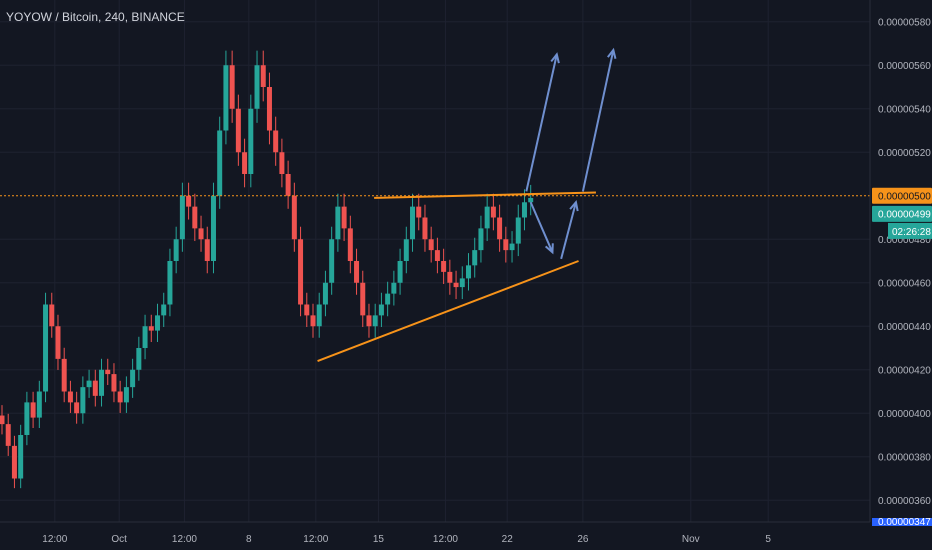 This screenshot has height=550, width=932. What do you see at coordinates (902, 522) in the screenshot?
I see `partial-bottom-tag: 0.00000347` at bounding box center [902, 522].